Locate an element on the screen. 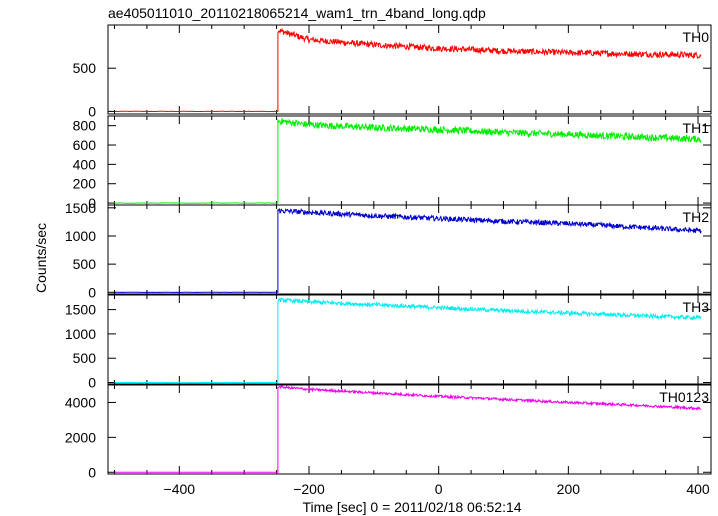 The image size is (718, 516). series-label-th2: TH2 is located at coordinates (696, 217).